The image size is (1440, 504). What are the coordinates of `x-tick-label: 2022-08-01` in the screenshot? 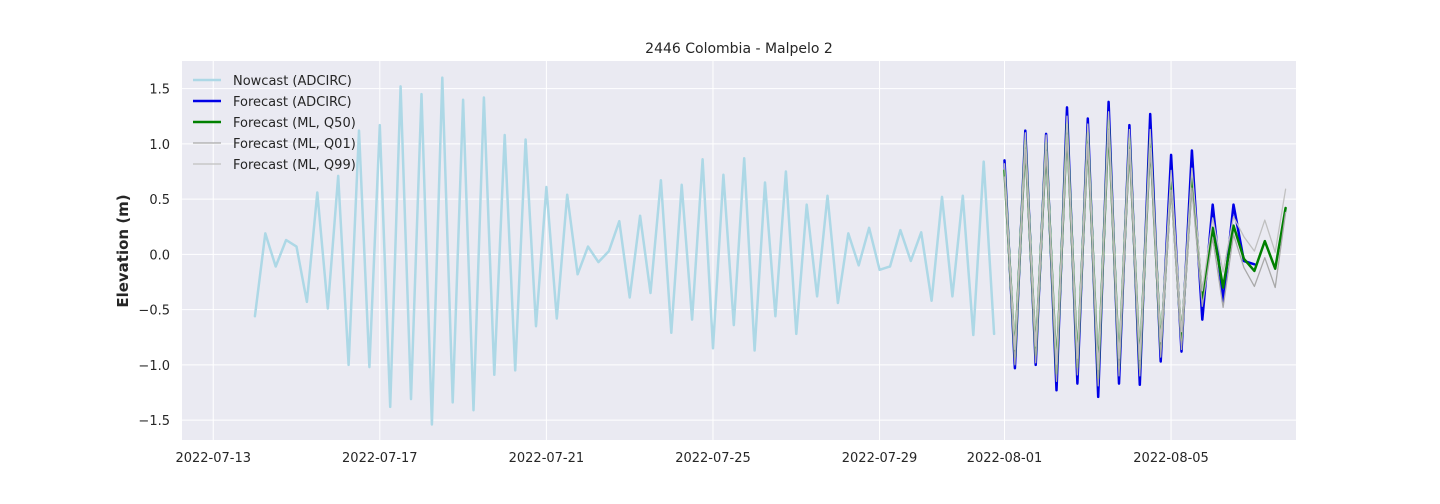 It's located at (1005, 458).